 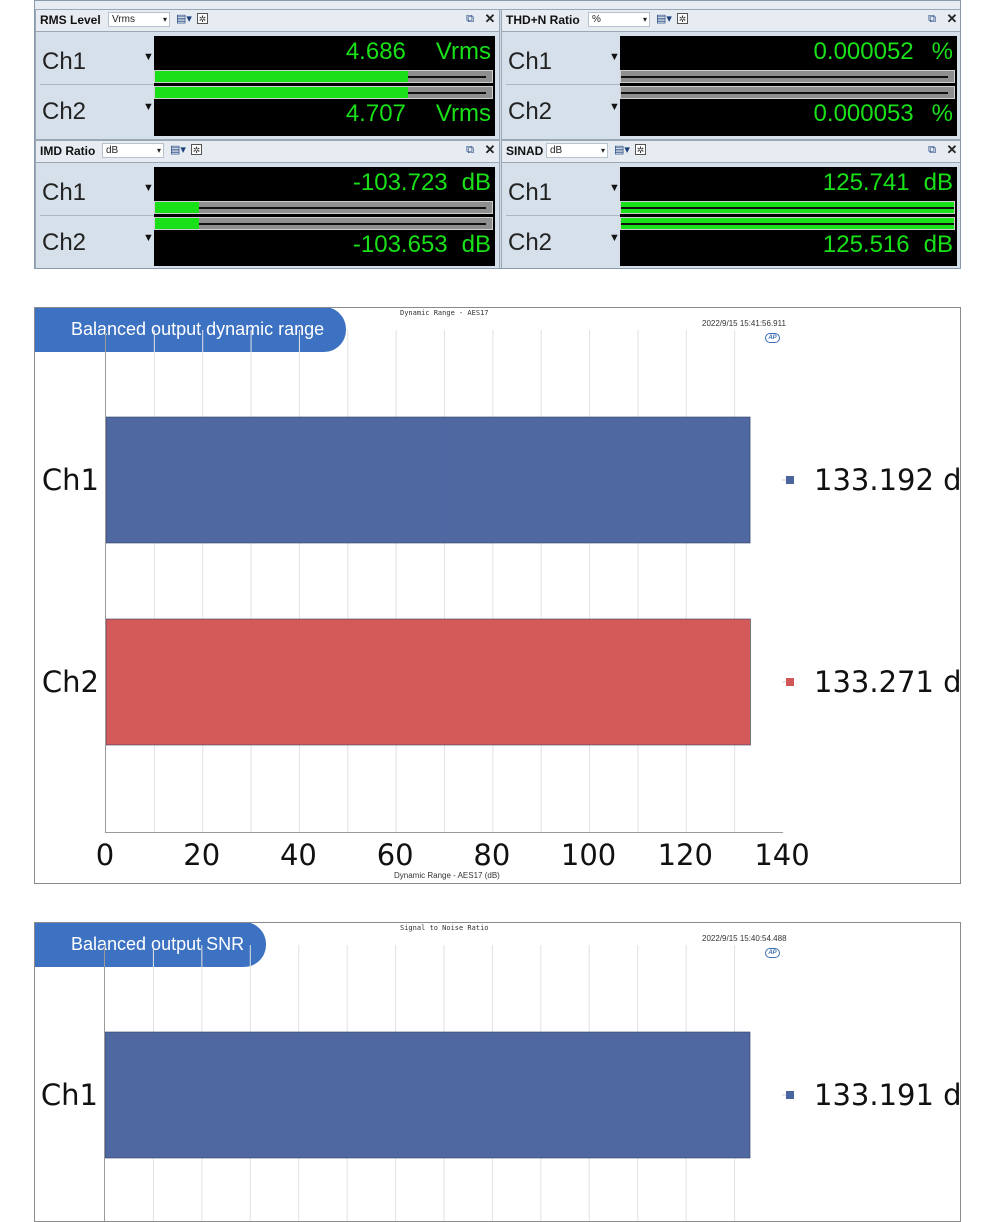 I want to click on panel-title: IMD Ratio, so click(x=68, y=151).